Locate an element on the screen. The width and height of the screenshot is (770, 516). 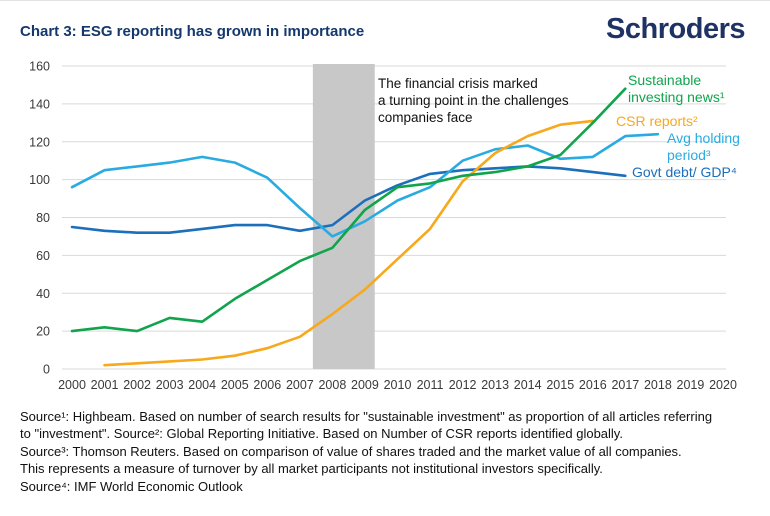
x-tick-label: 2010 is located at coordinates (398, 385).